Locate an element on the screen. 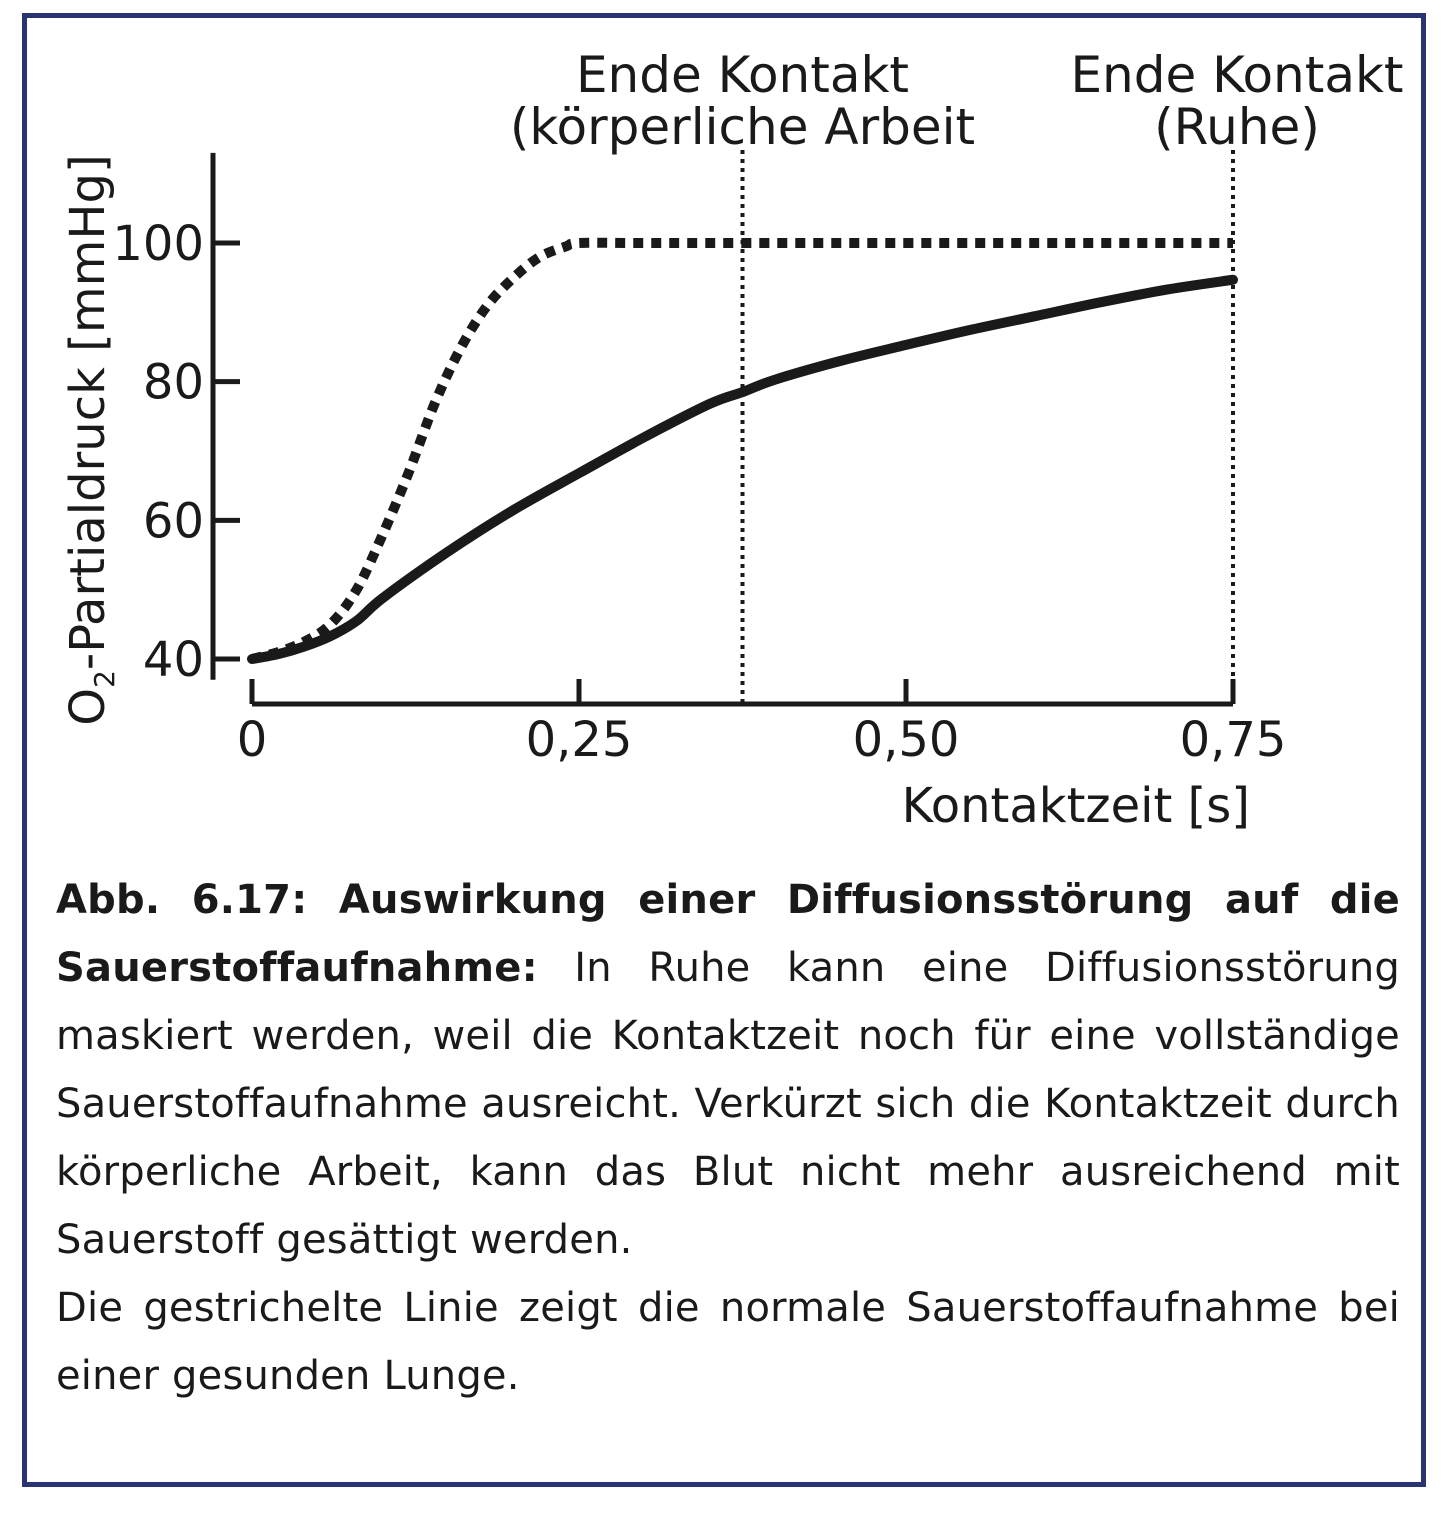 This screenshot has width=1448, height=1520. marker-label-line2: (körperliche Arbeit is located at coordinates (742, 127).